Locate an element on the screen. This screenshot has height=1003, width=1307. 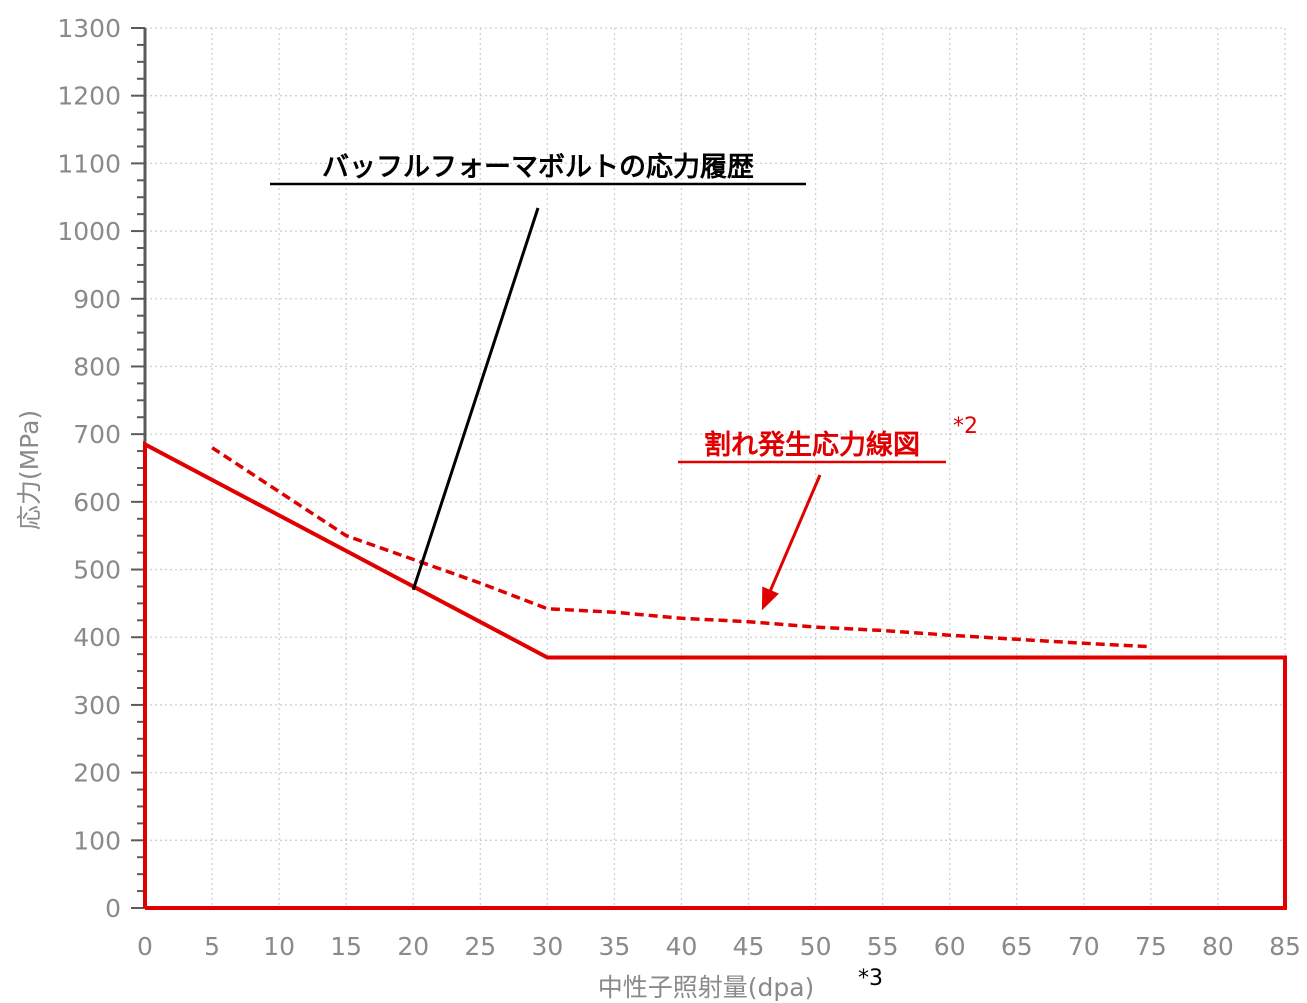
x-tick-label: 5 is located at coordinates (212, 946).